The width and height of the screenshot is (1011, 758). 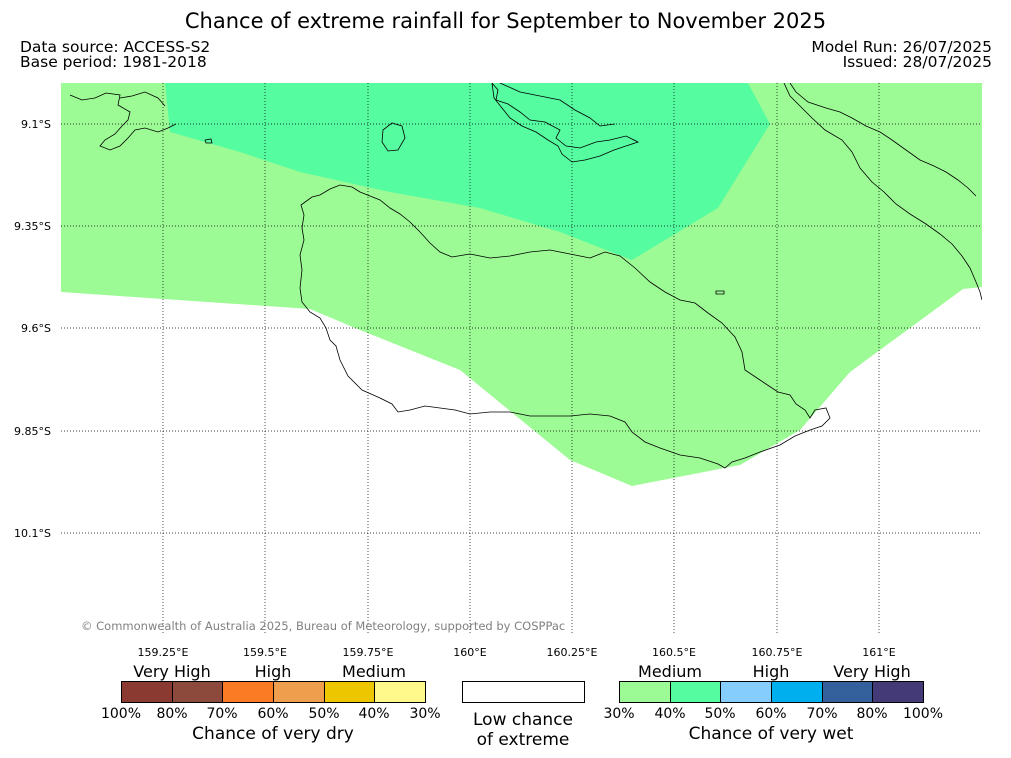 I want to click on lat-label: 10.1°S, so click(x=32, y=533).